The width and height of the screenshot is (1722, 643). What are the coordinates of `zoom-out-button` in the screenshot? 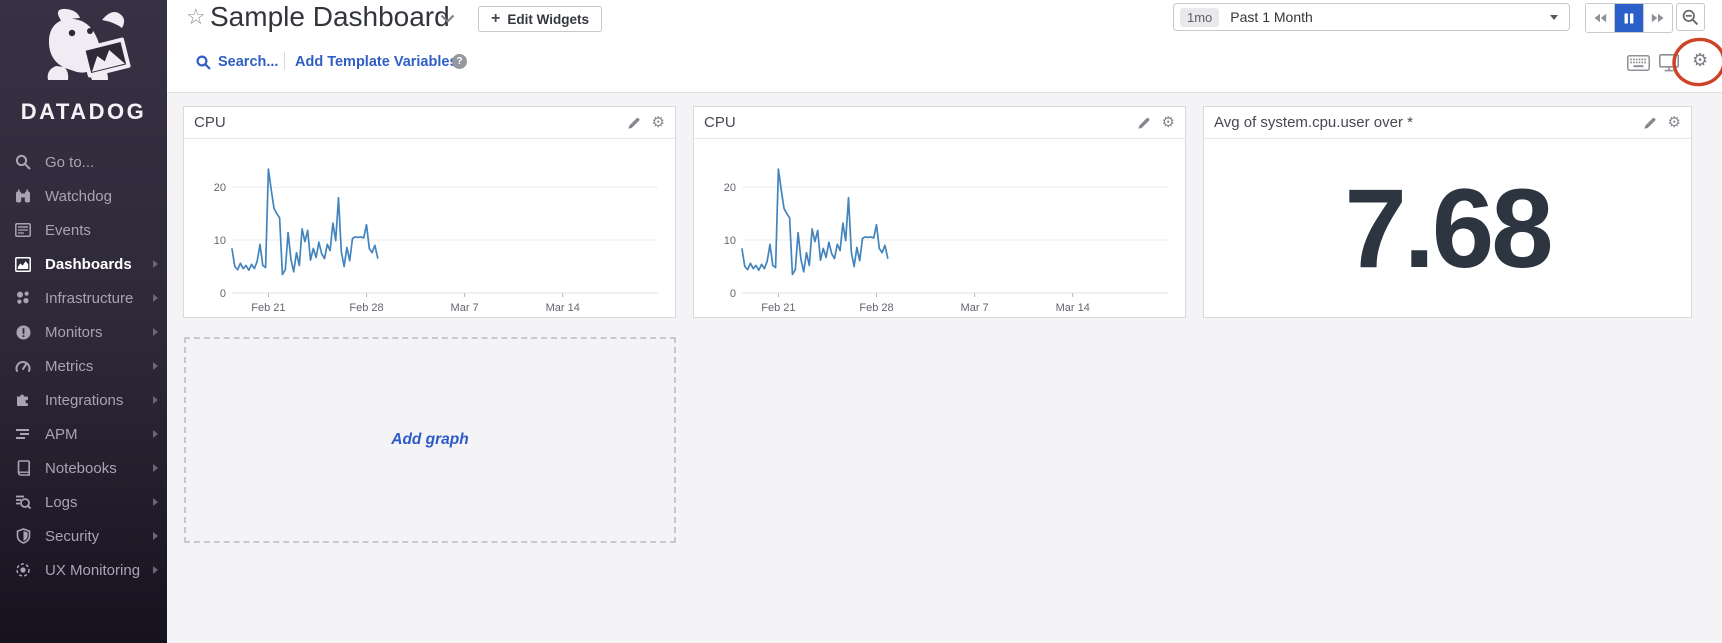 It's located at (1690, 17).